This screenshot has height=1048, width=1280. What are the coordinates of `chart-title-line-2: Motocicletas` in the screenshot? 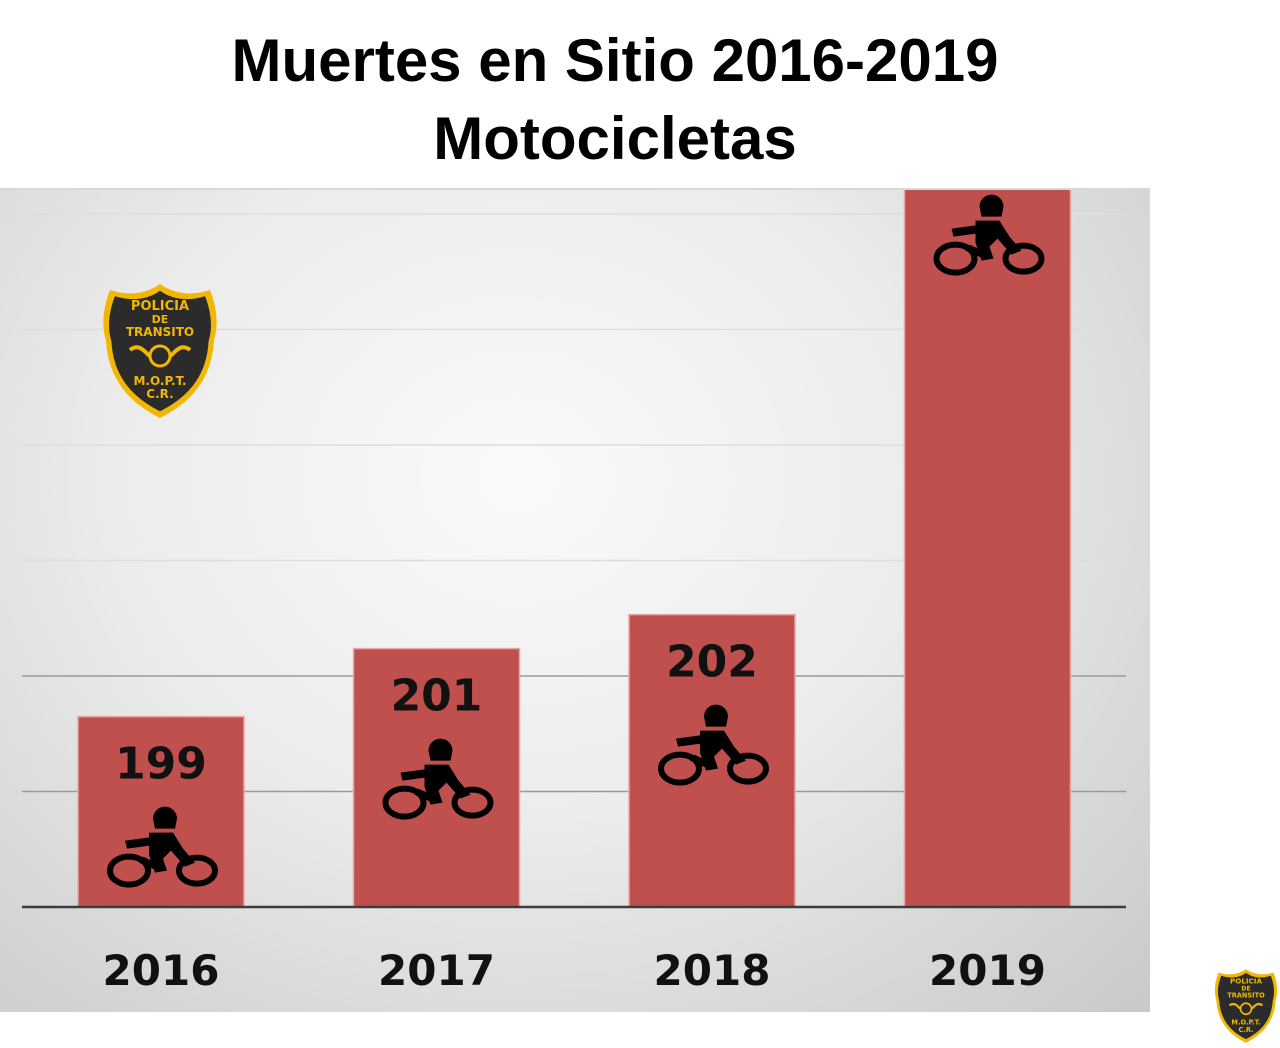 It's located at (615, 138).